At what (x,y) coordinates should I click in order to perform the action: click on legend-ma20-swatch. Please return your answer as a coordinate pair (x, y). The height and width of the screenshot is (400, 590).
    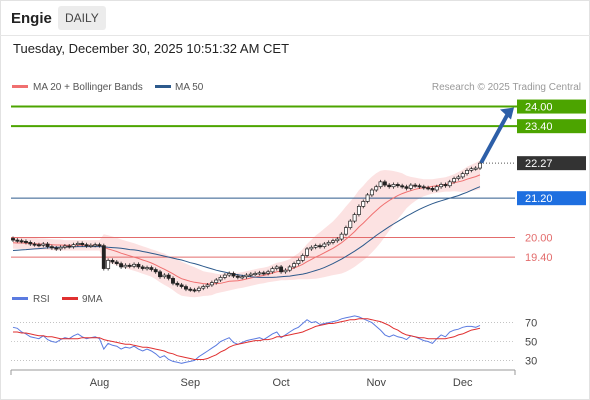
    Looking at the image, I should click on (20, 86).